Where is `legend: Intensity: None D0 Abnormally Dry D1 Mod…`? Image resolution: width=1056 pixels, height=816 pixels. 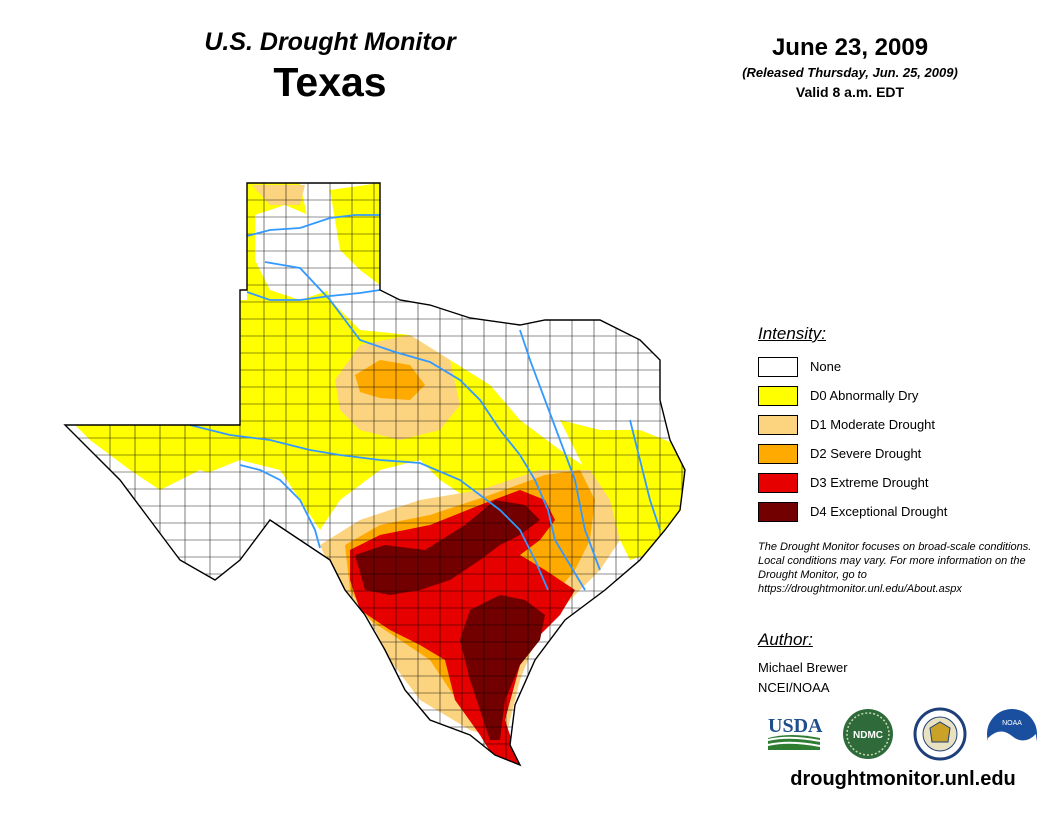 legend: Intensity: None D0 Abnormally Dry D1 Mod… is located at coordinates (903, 425).